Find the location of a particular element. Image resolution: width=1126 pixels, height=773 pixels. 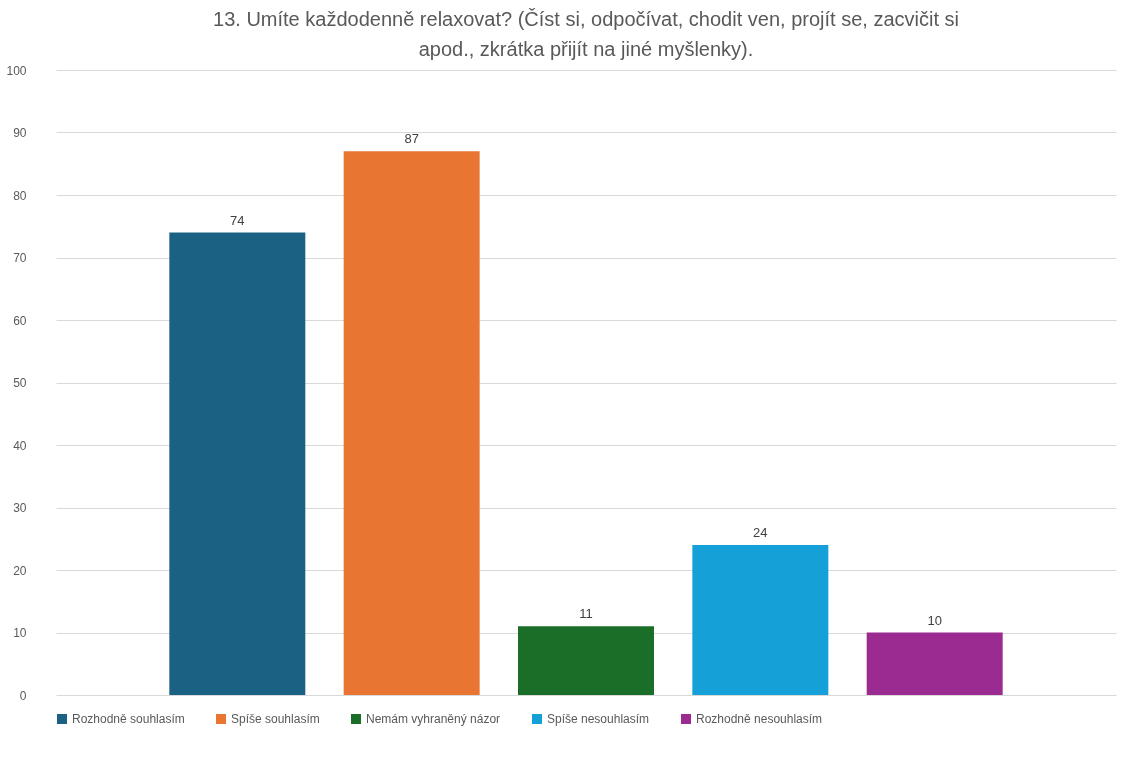

y-tick-label: 50 is located at coordinates (20, 383).